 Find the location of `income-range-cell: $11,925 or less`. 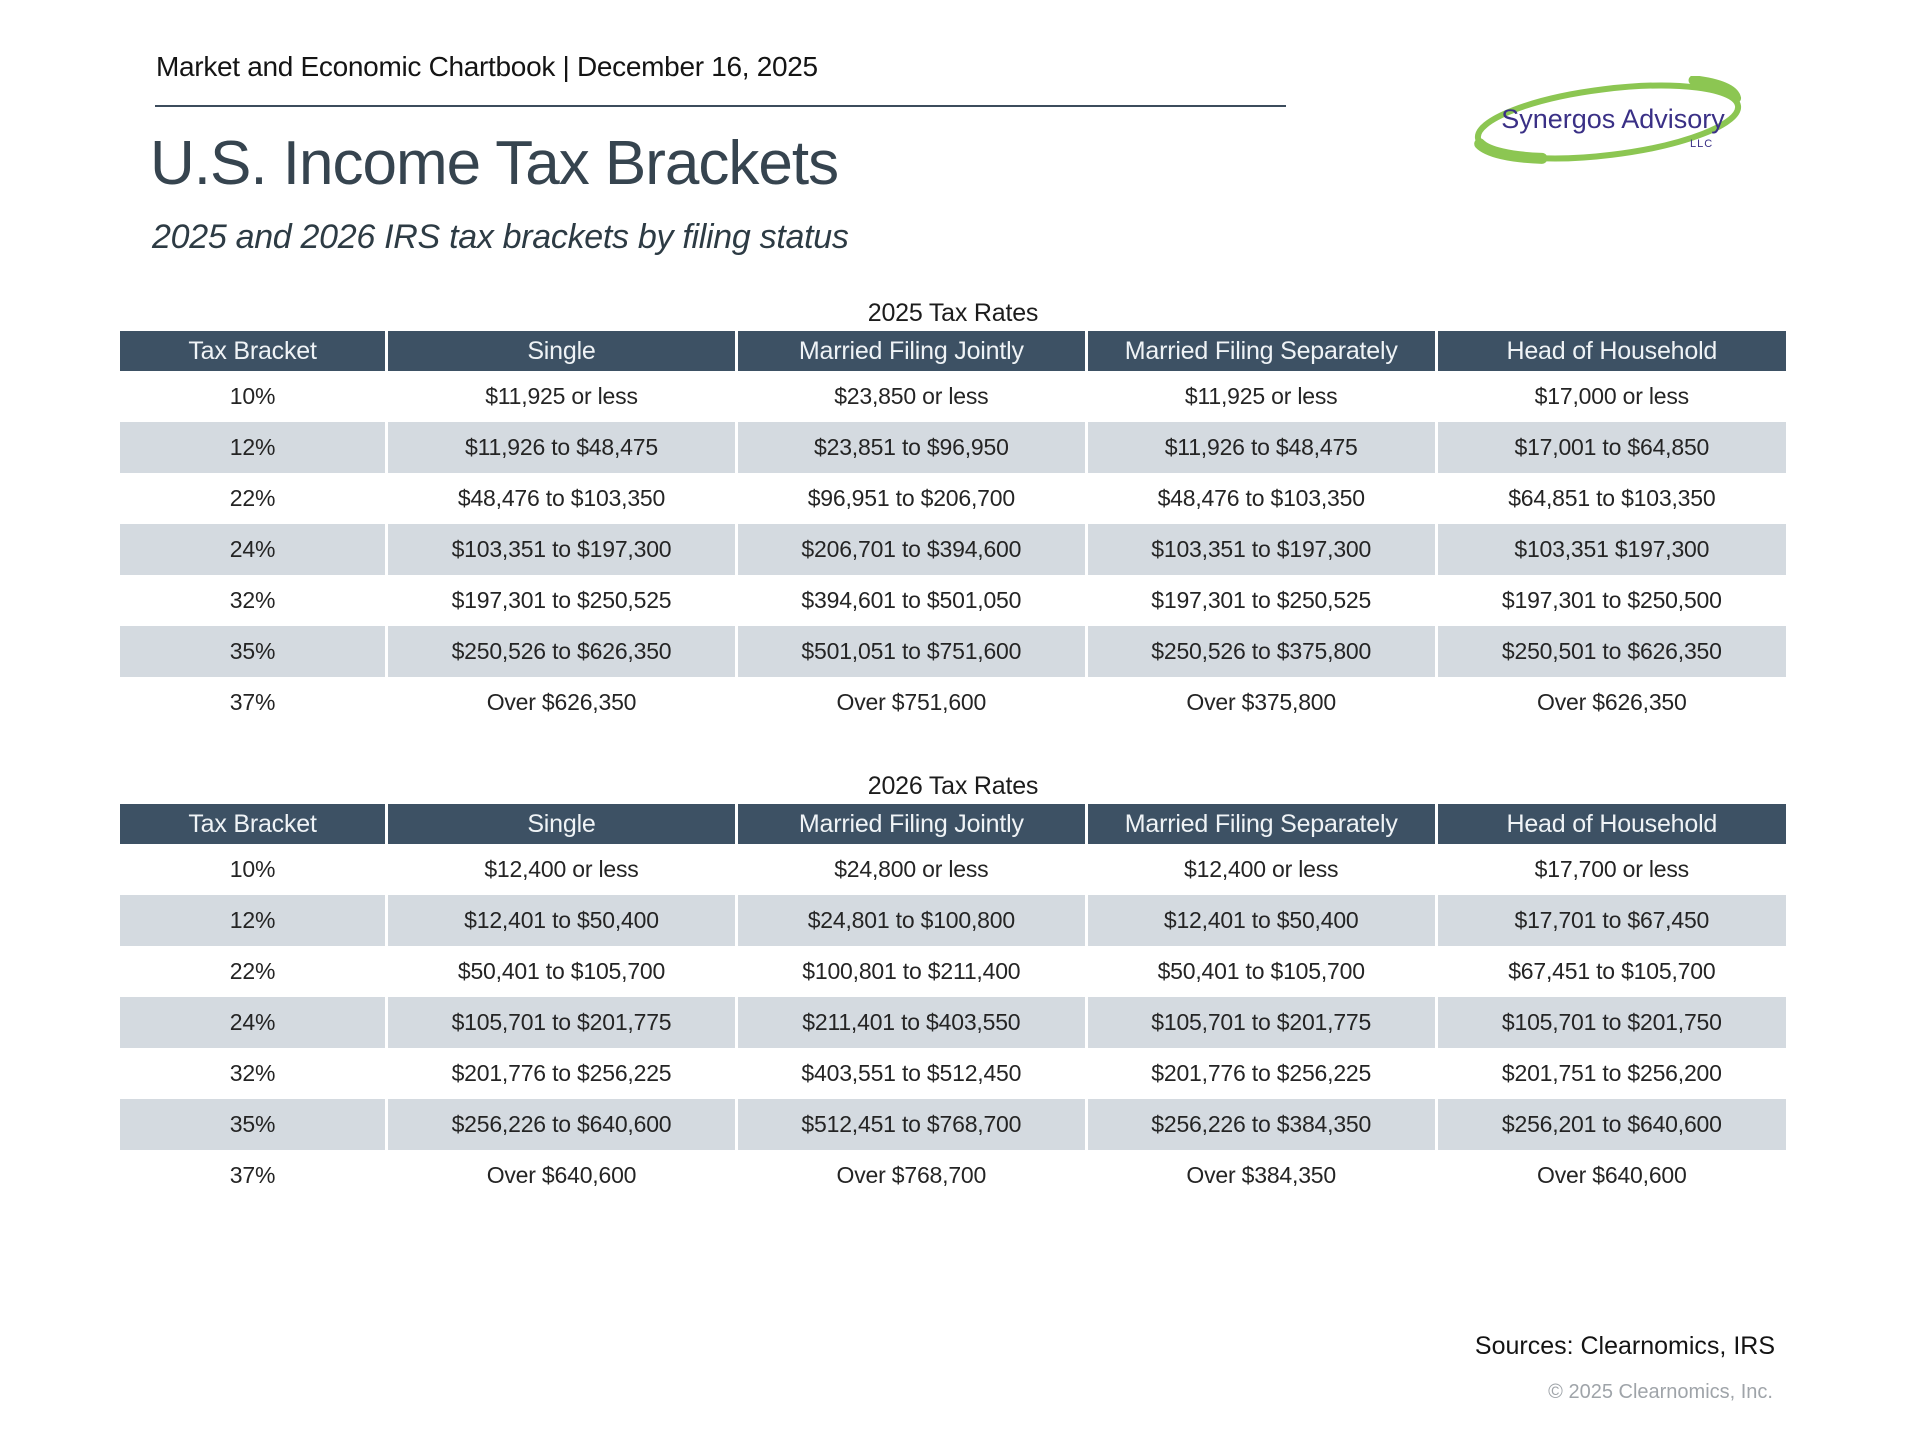

income-range-cell: $11,925 or less is located at coordinates (1260, 396).